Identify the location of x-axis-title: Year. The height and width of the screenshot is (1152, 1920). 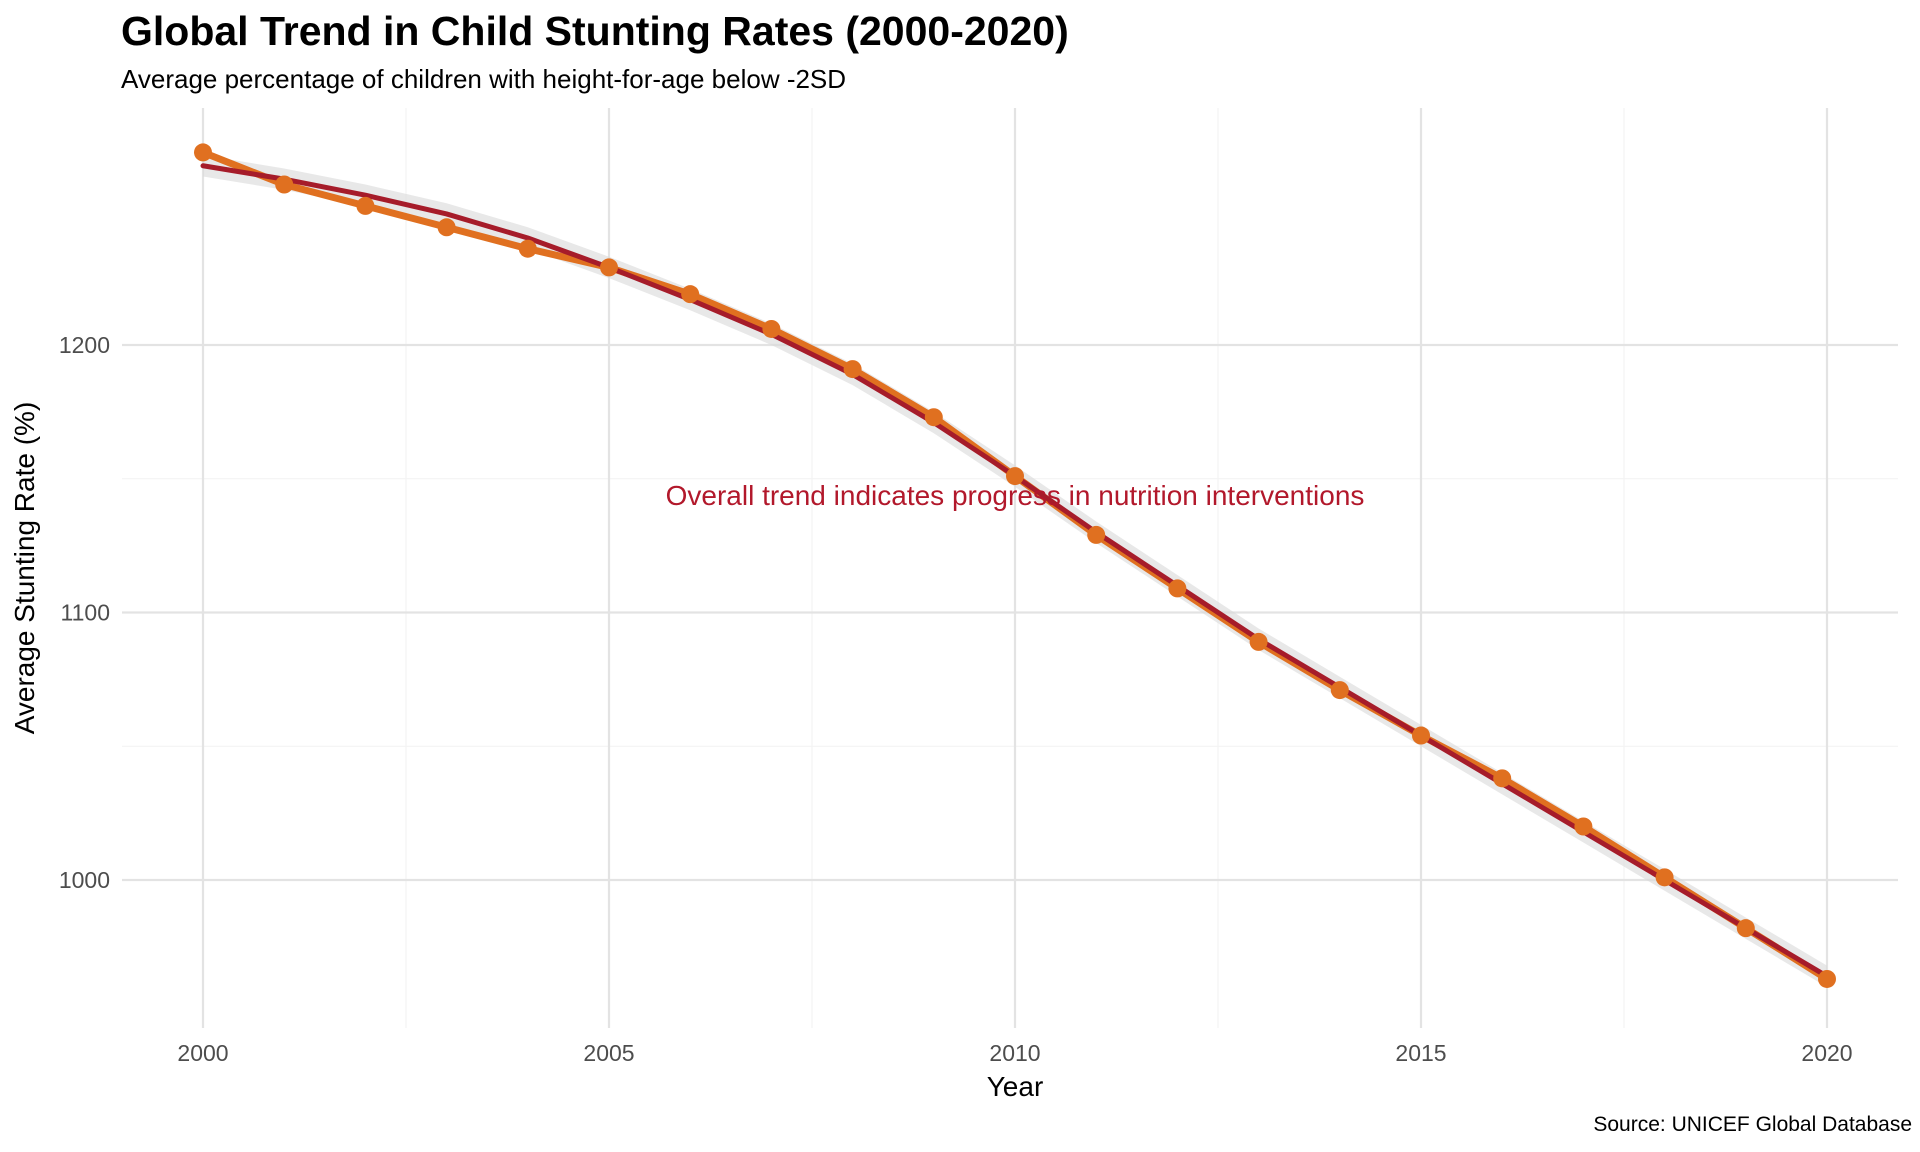
(1015, 1086).